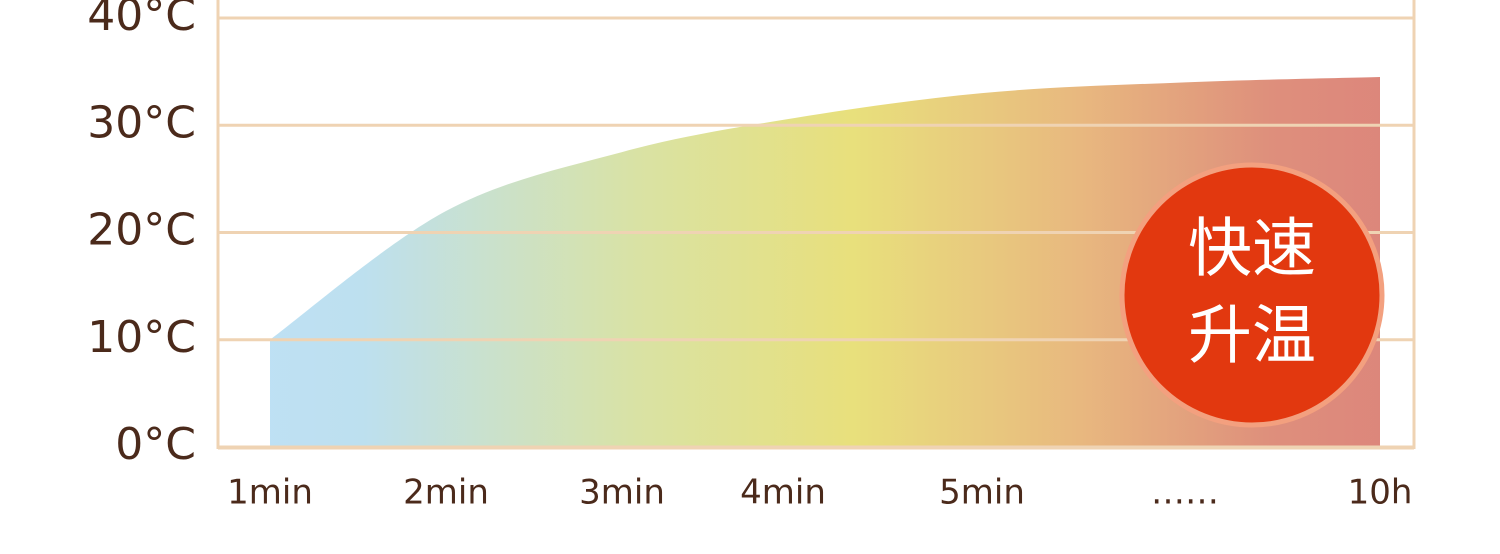  Describe the element at coordinates (1252, 337) in the screenshot. I see `badge-text: 升温` at that location.